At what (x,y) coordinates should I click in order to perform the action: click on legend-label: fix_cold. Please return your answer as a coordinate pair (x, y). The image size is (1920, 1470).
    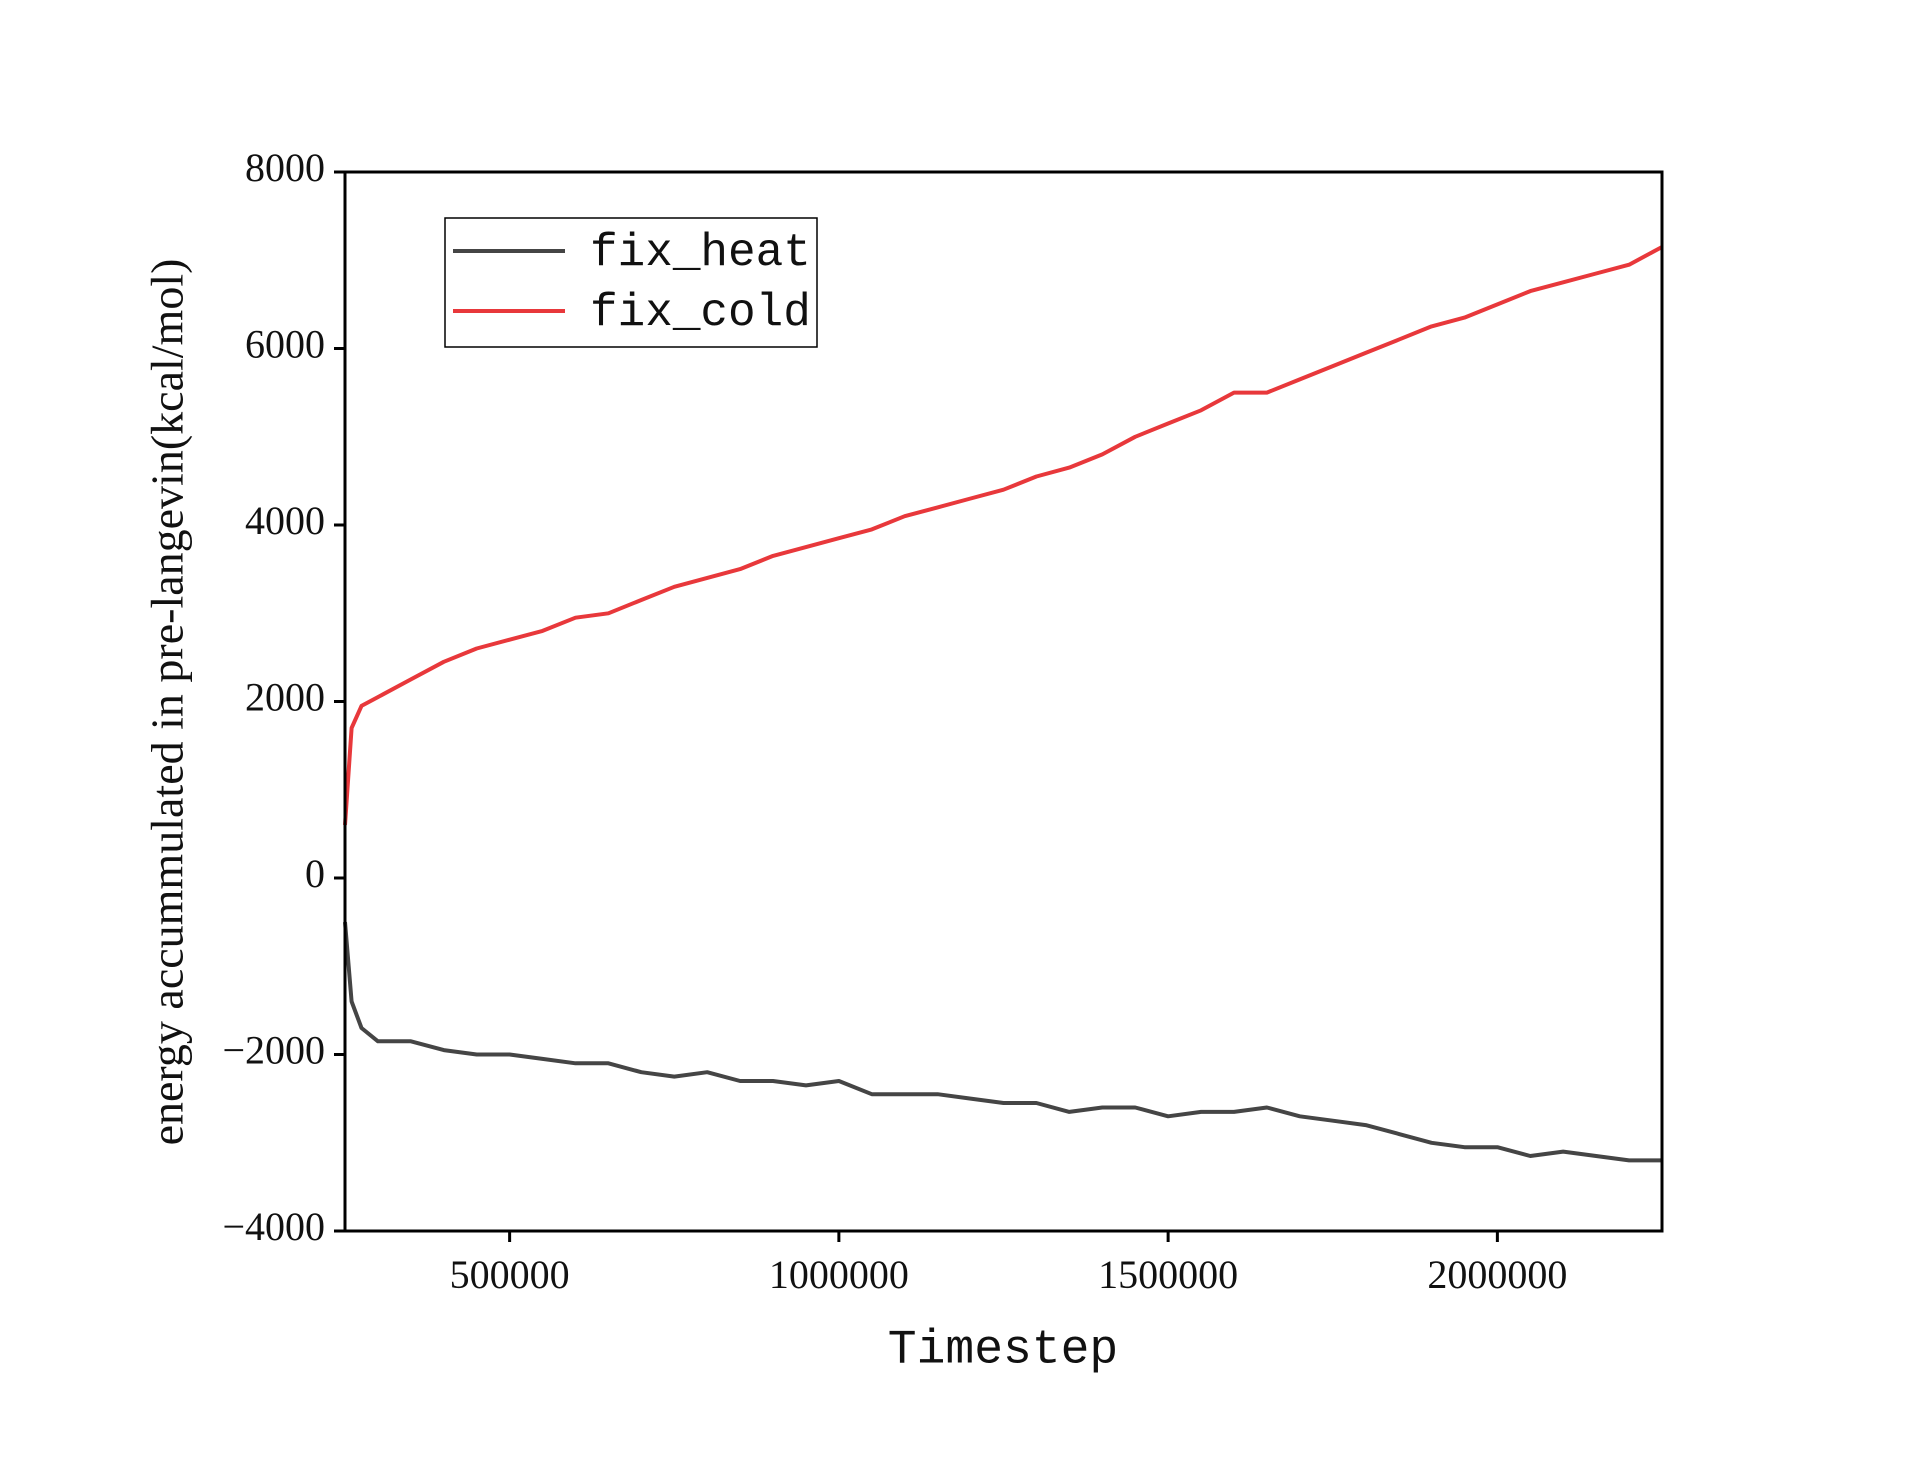
    Looking at the image, I should click on (700, 313).